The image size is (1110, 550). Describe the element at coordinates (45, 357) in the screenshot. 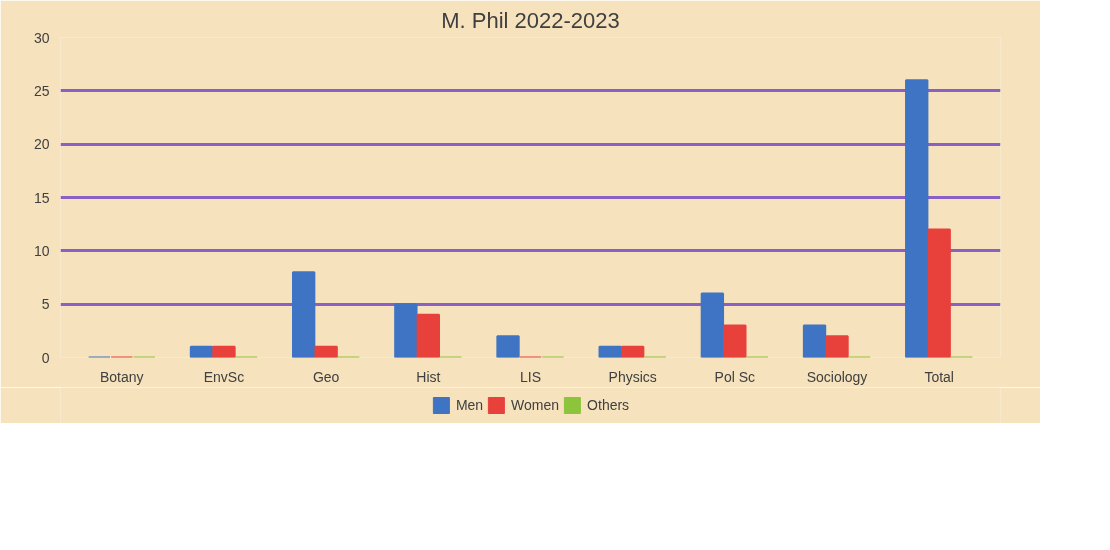

I see `y-tick-label: 0` at that location.